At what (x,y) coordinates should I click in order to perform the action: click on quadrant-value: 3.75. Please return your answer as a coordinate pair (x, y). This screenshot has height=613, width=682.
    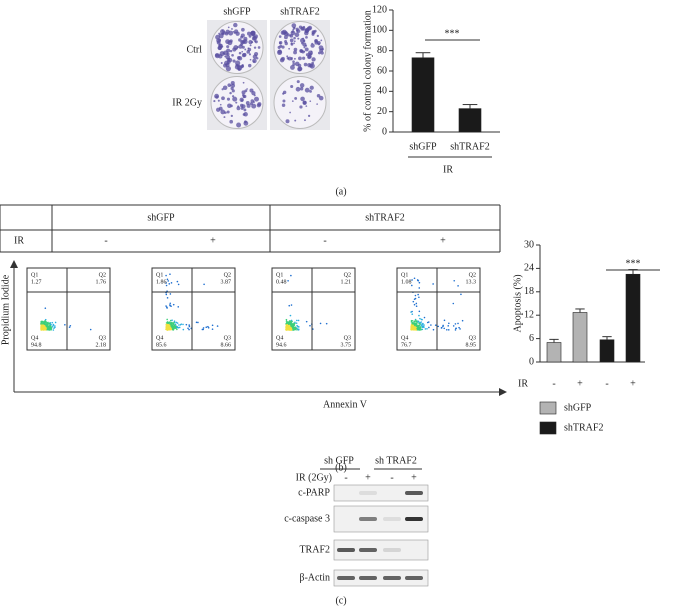
    Looking at the image, I should click on (346, 345).